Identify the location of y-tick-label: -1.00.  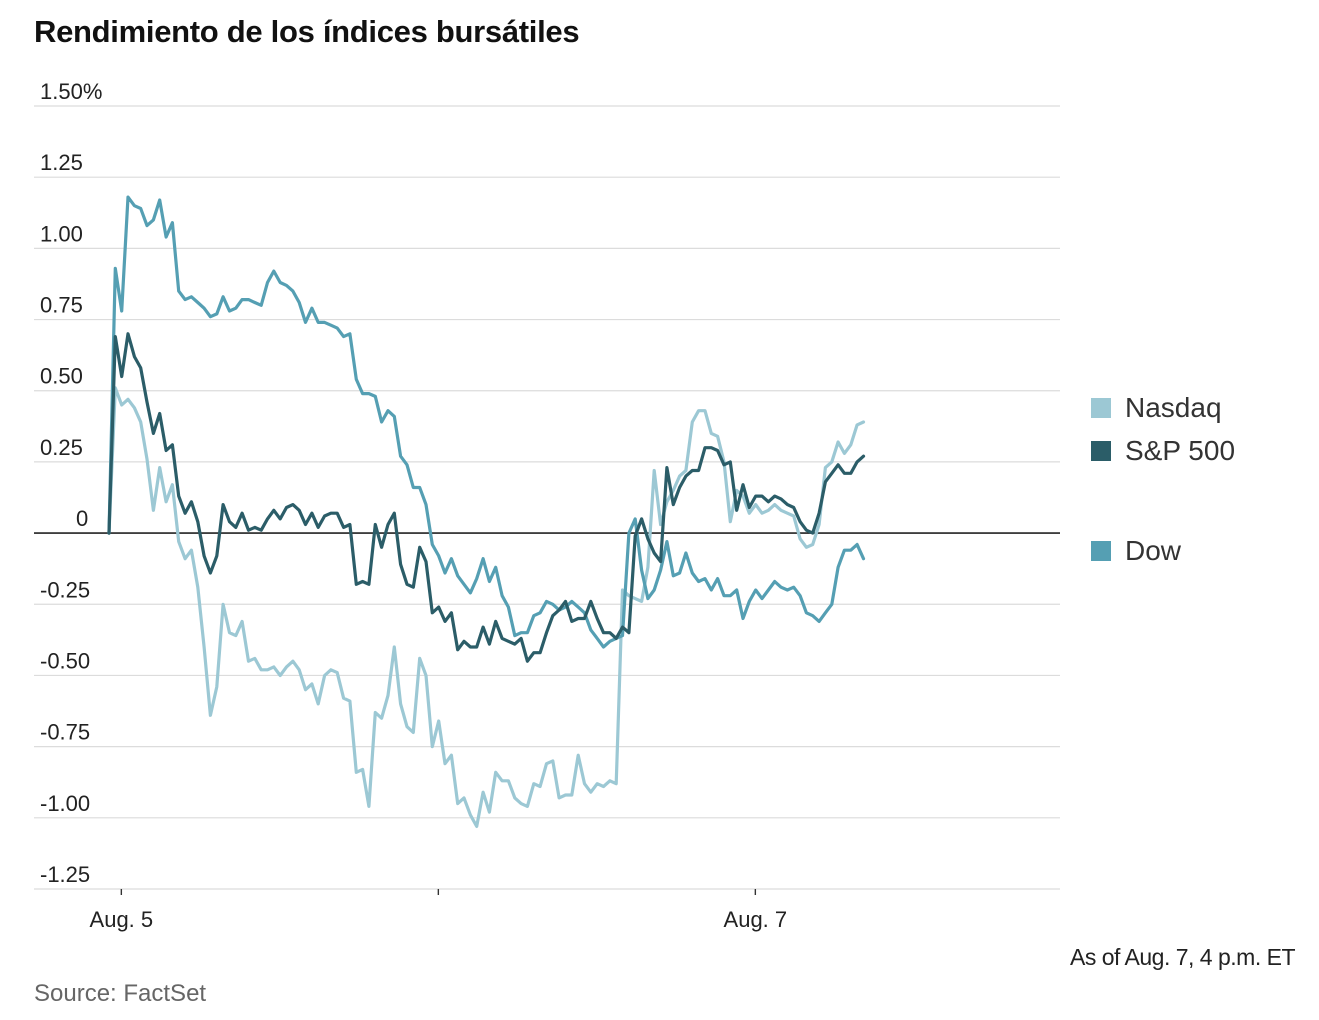
(65, 803).